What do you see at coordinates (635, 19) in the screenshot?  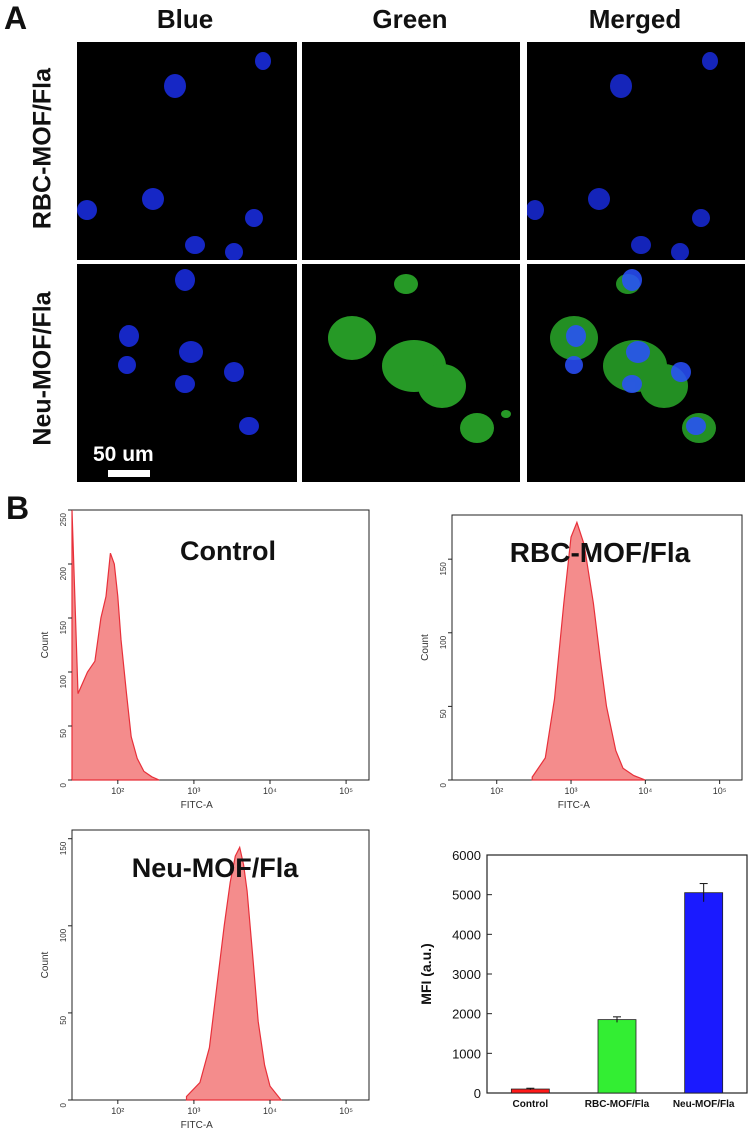 I see `column-header-merged: Merged` at bounding box center [635, 19].